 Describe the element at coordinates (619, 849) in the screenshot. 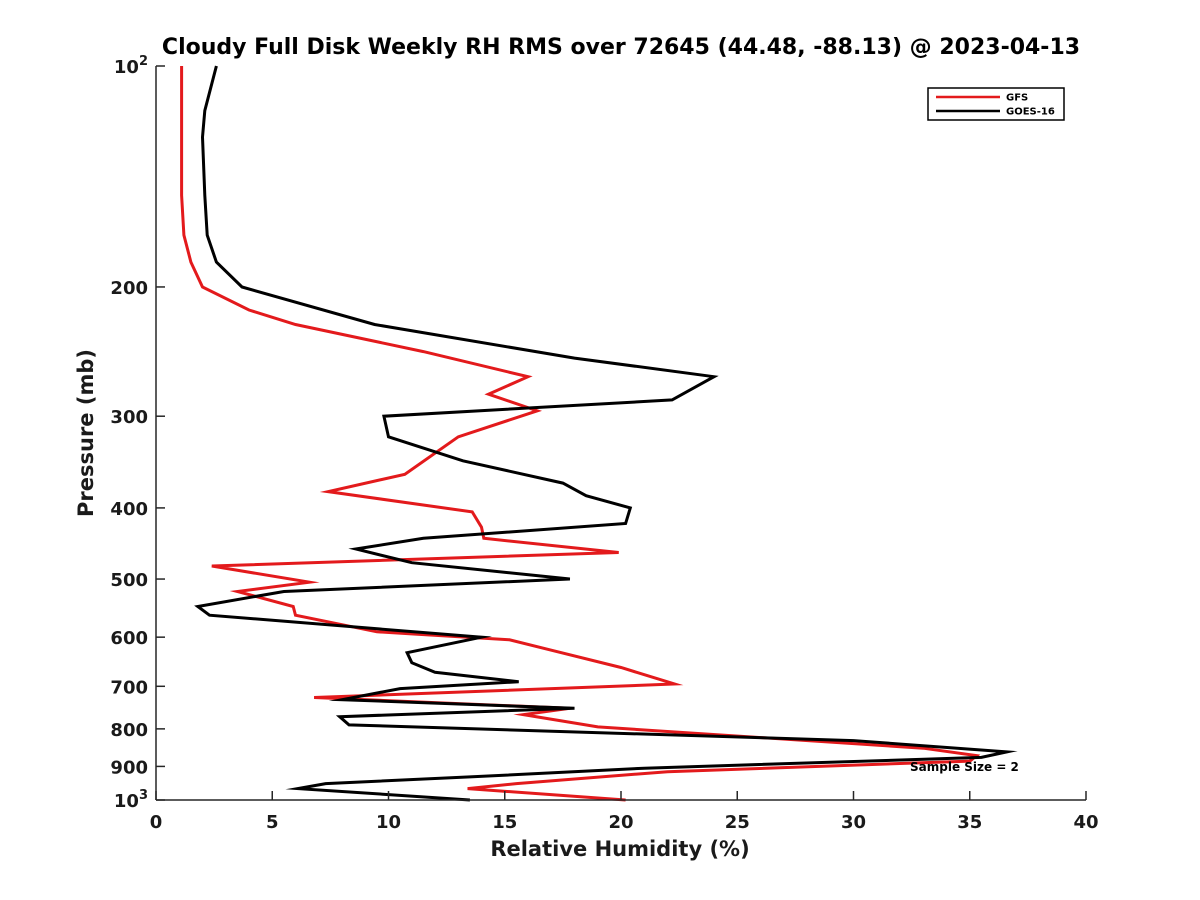

I see `x-axis-label: Relative Humidity (%)` at that location.